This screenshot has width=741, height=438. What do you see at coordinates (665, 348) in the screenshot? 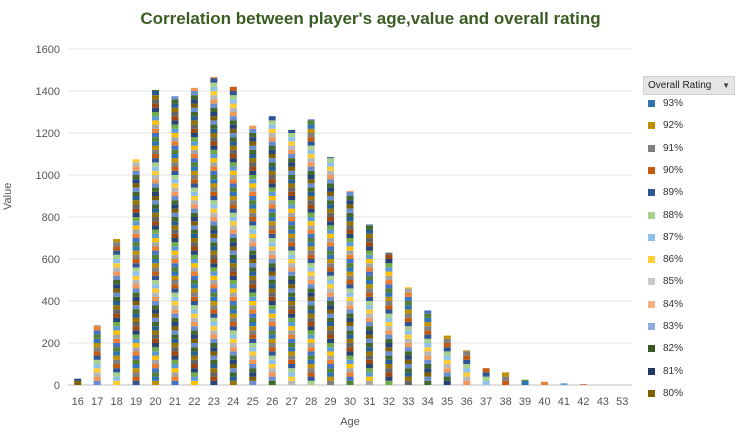
I see `legend-item: 82%` at bounding box center [665, 348].